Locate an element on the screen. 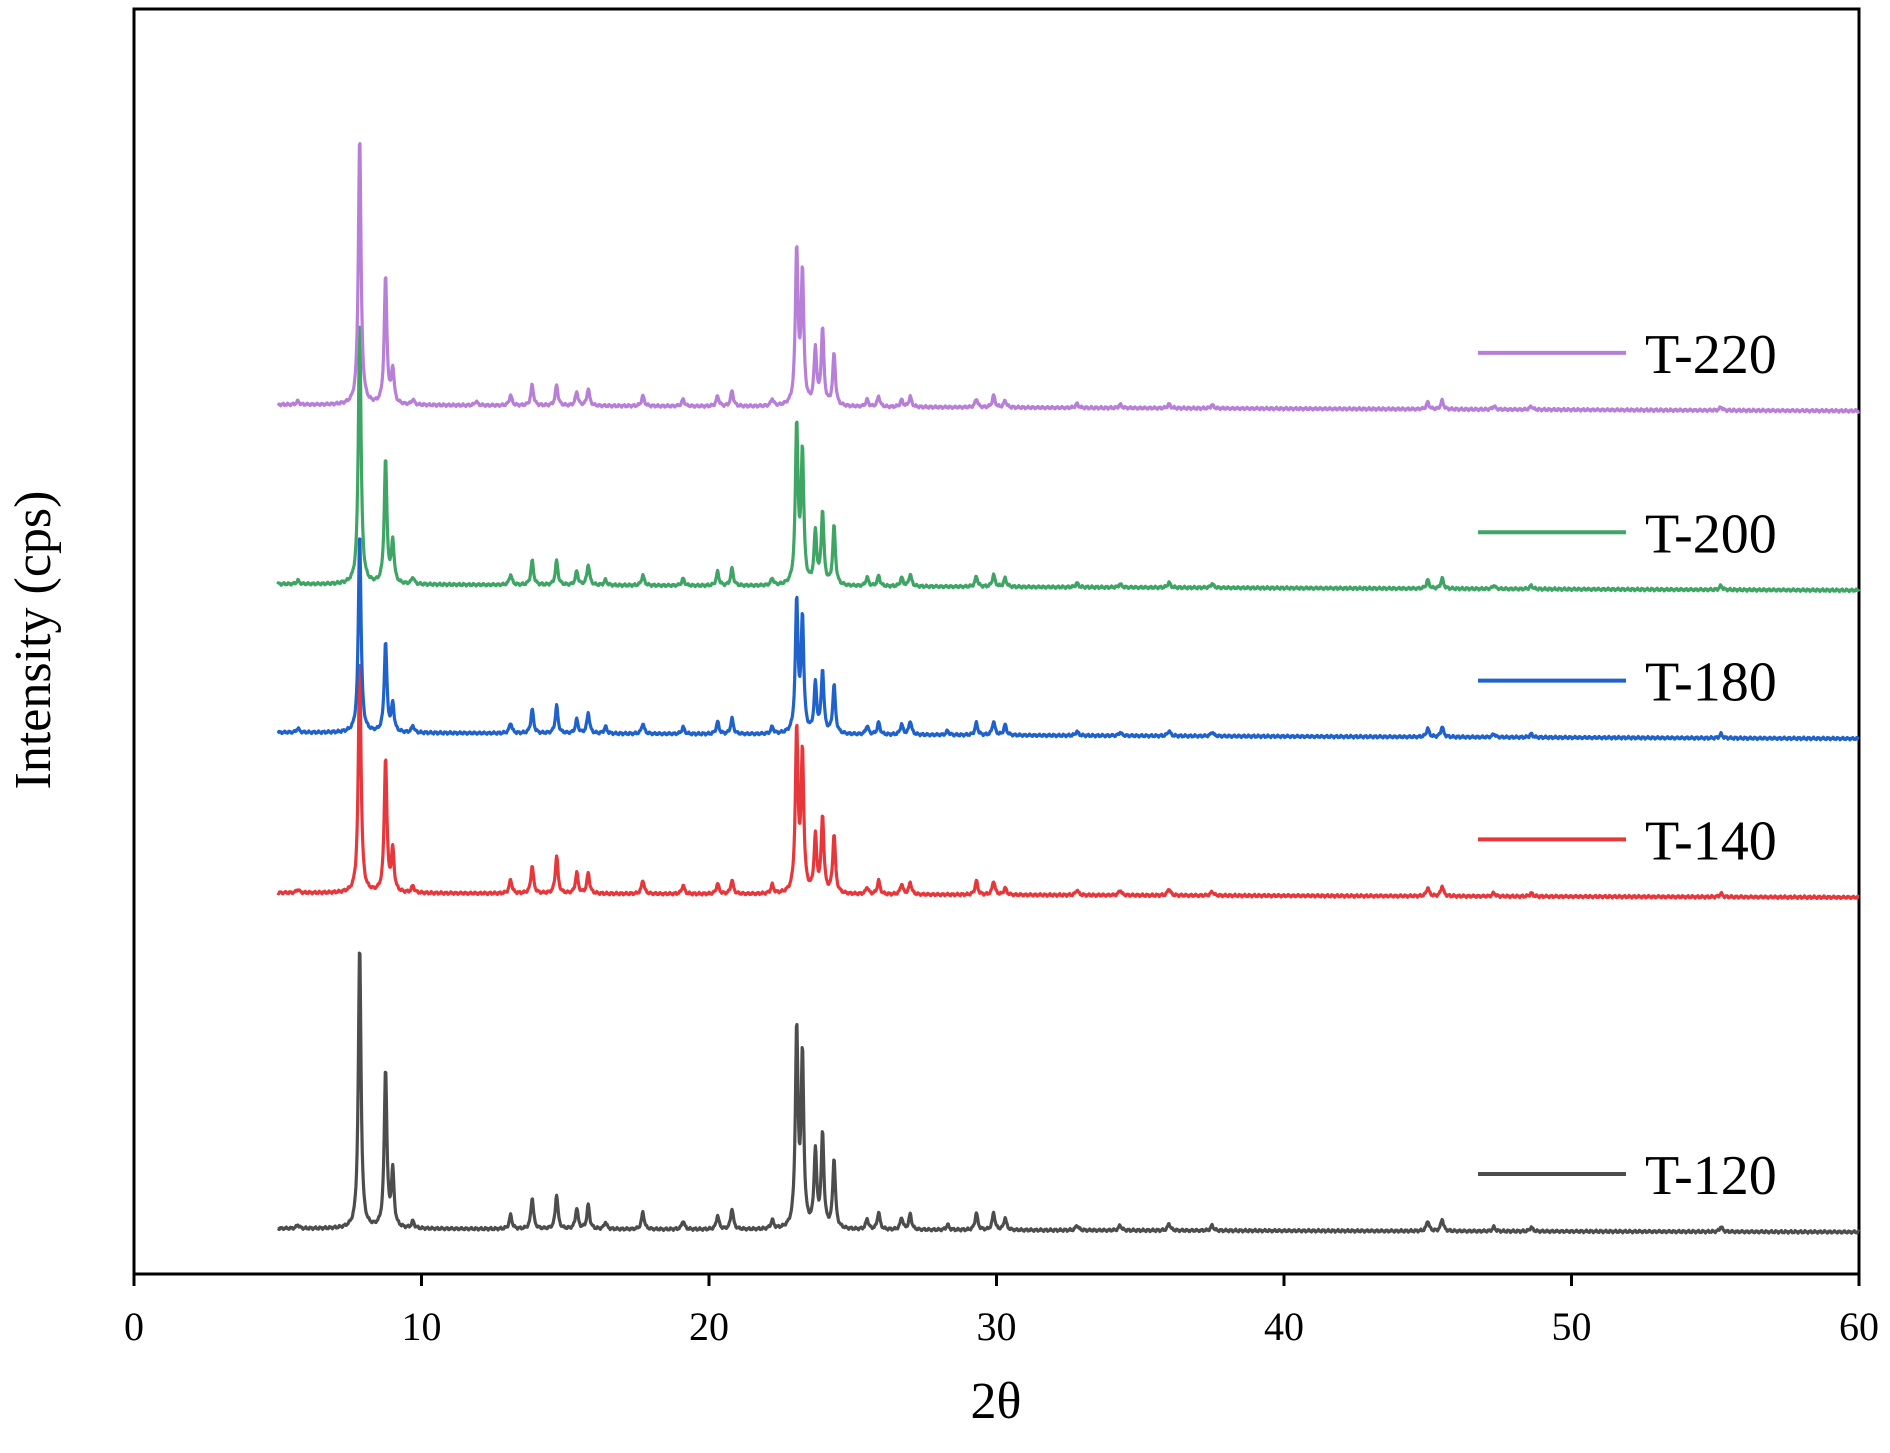 The height and width of the screenshot is (1453, 1890). legend-label-t-120: T-120 is located at coordinates (1711, 1176).